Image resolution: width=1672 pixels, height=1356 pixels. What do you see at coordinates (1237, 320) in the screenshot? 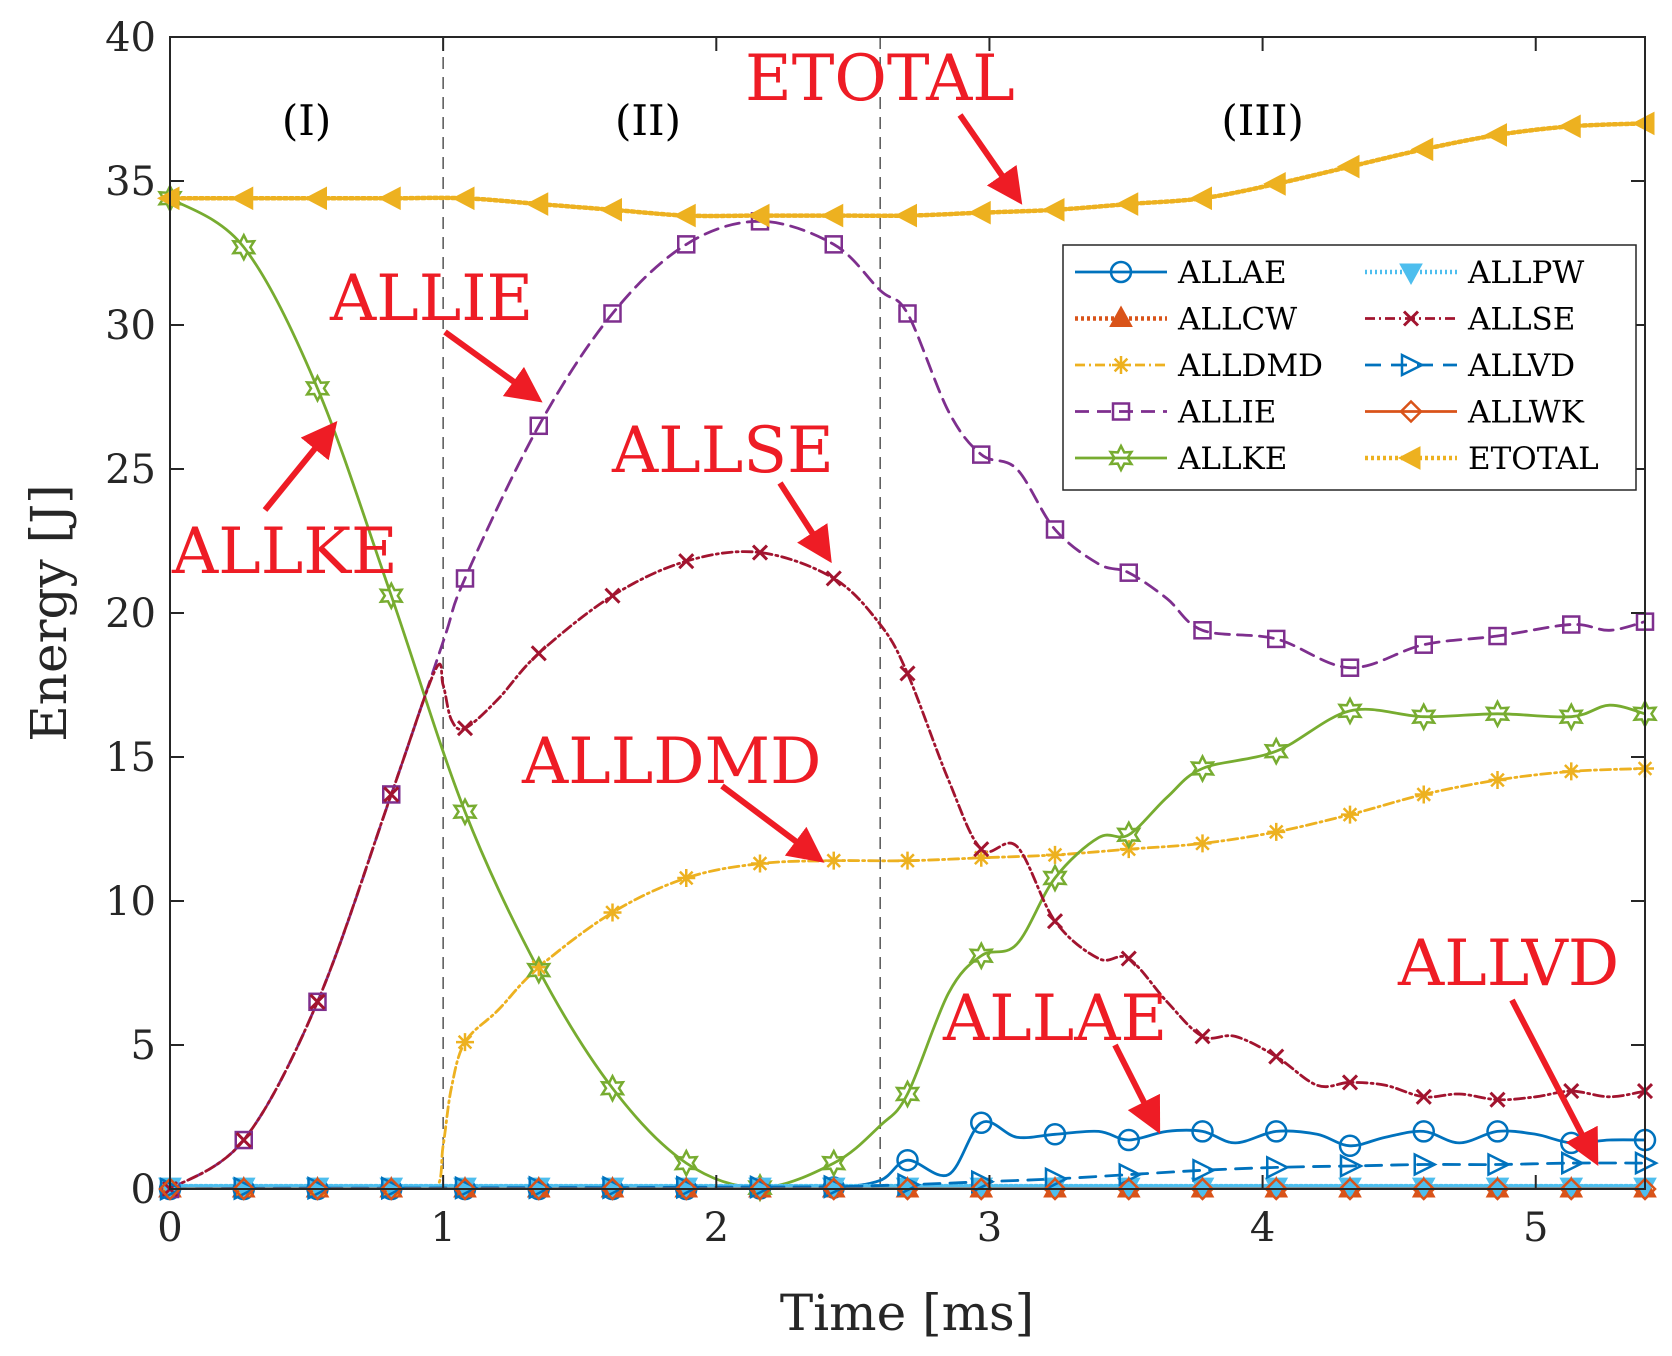
I see `legend-label-allcw: ALLCW` at bounding box center [1237, 320].